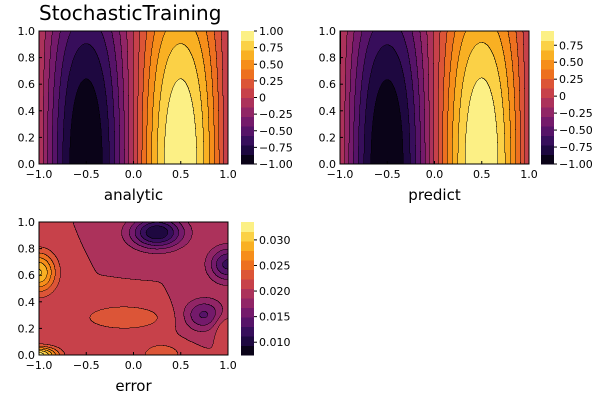  What do you see at coordinates (271, 31) in the screenshot?
I see `colorbar-tick-label: 1.00` at bounding box center [271, 31].